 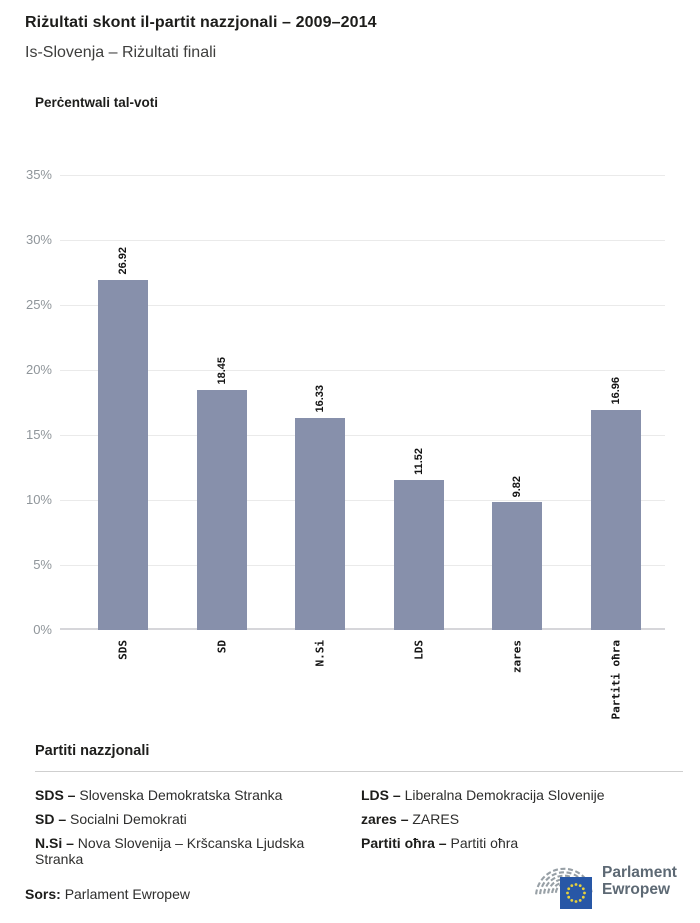 What do you see at coordinates (517, 657) in the screenshot?
I see `x-category-label: zares` at bounding box center [517, 657].